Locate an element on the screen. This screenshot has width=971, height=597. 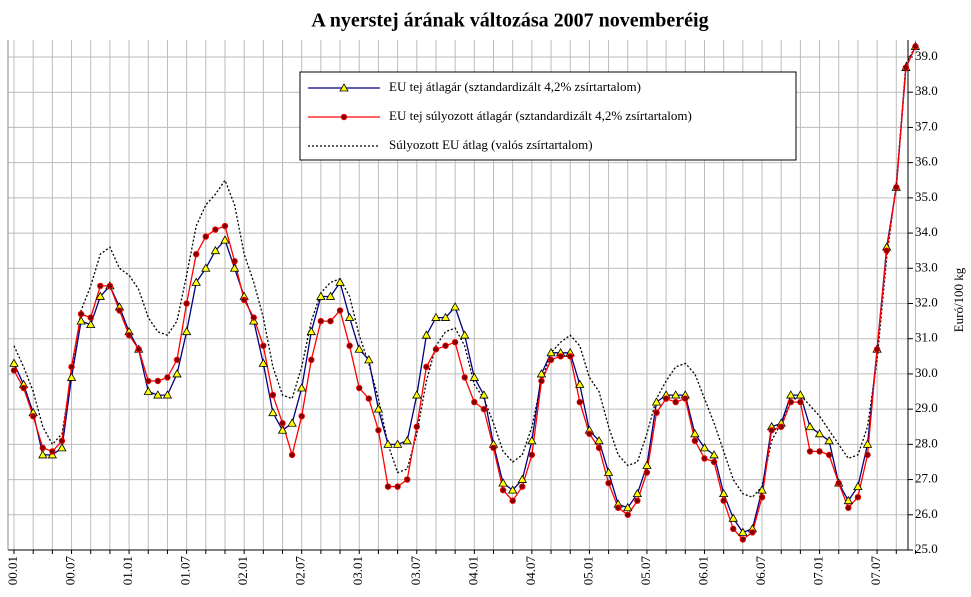
y-tick-label: 35.0 is located at coordinates (926, 196).